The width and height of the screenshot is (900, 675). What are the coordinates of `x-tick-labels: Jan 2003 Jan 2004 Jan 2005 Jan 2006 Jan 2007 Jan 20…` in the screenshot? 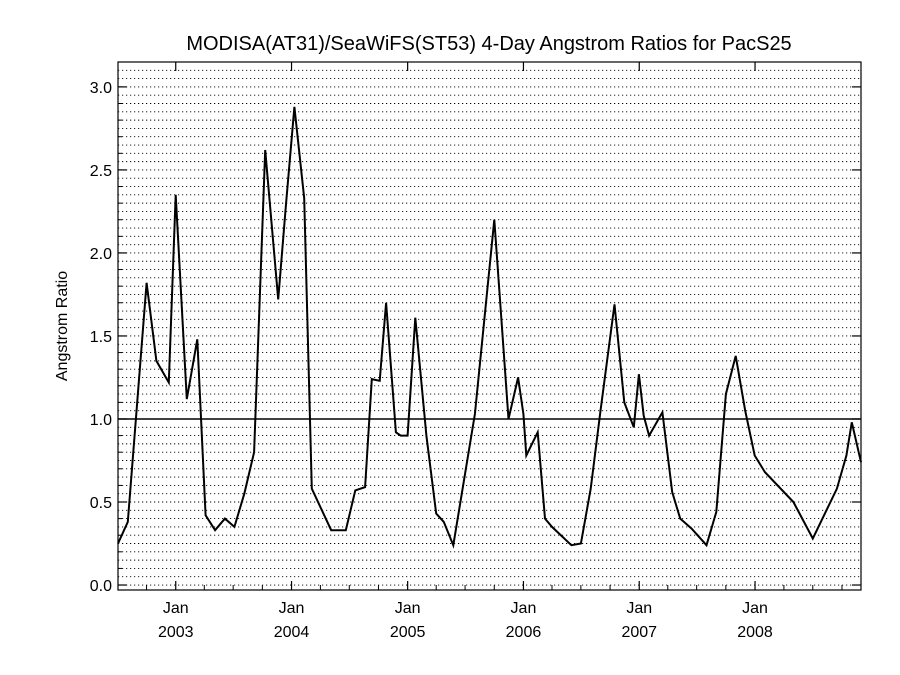 It's located at (465, 620).